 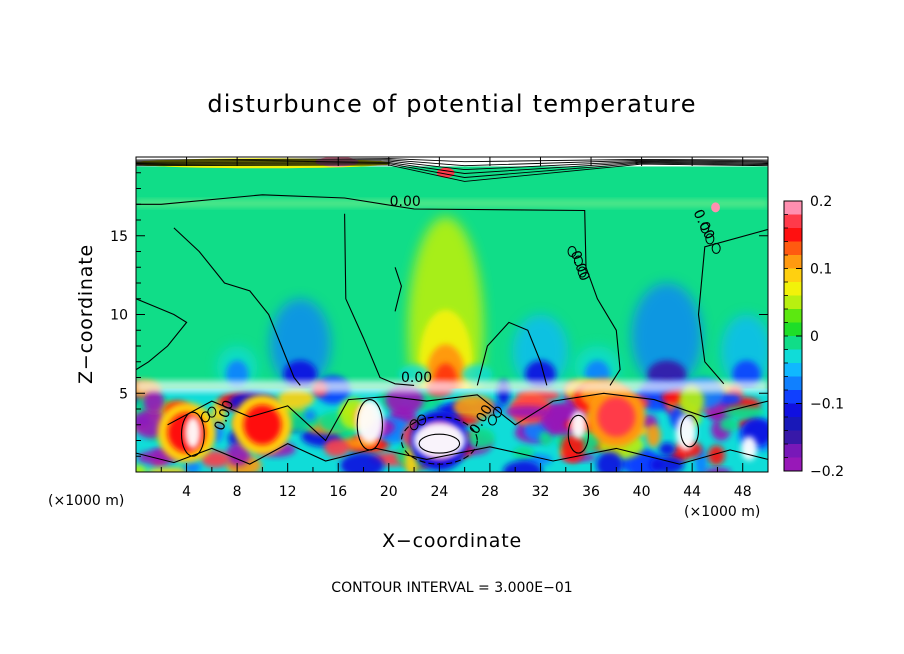 I want to click on contour-interval-note: CONTOUR INTERVAL = 3.000E−01, so click(x=451, y=588).